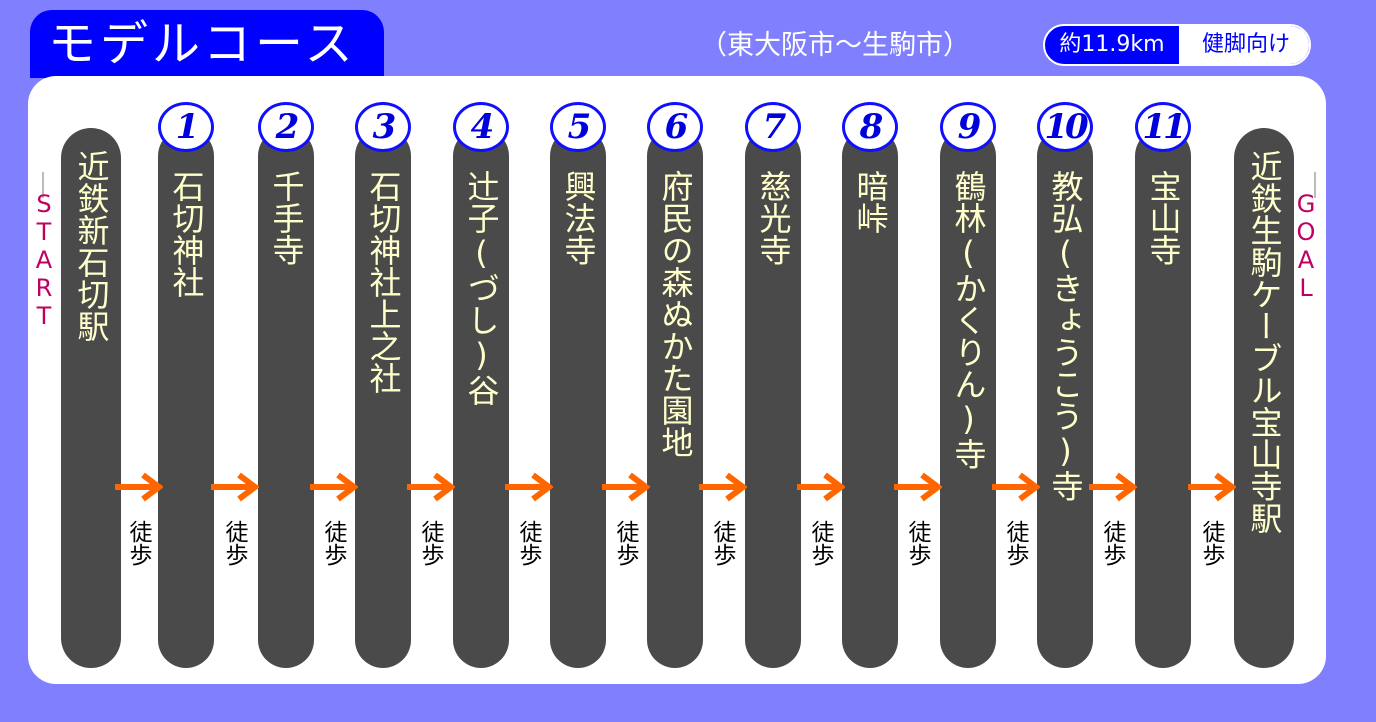 The width and height of the screenshot is (1376, 722). I want to click on title-tab, so click(207, 44).